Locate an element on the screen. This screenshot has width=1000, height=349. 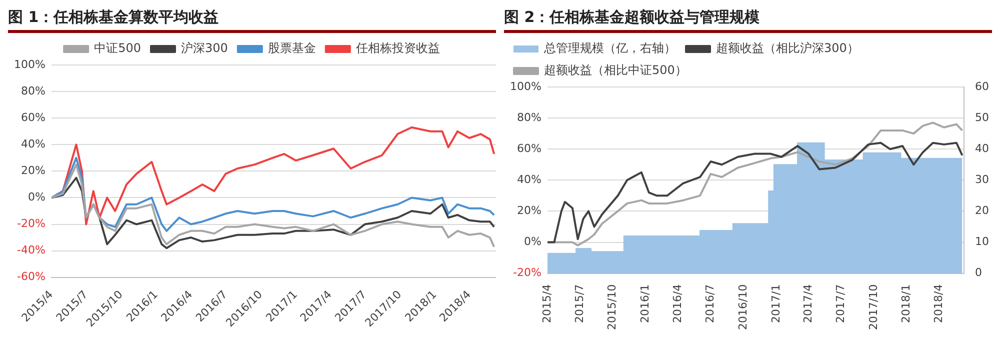
chart-title: 图 2：任相栋基金超额收益与管理规模 is located at coordinates (748, 20).